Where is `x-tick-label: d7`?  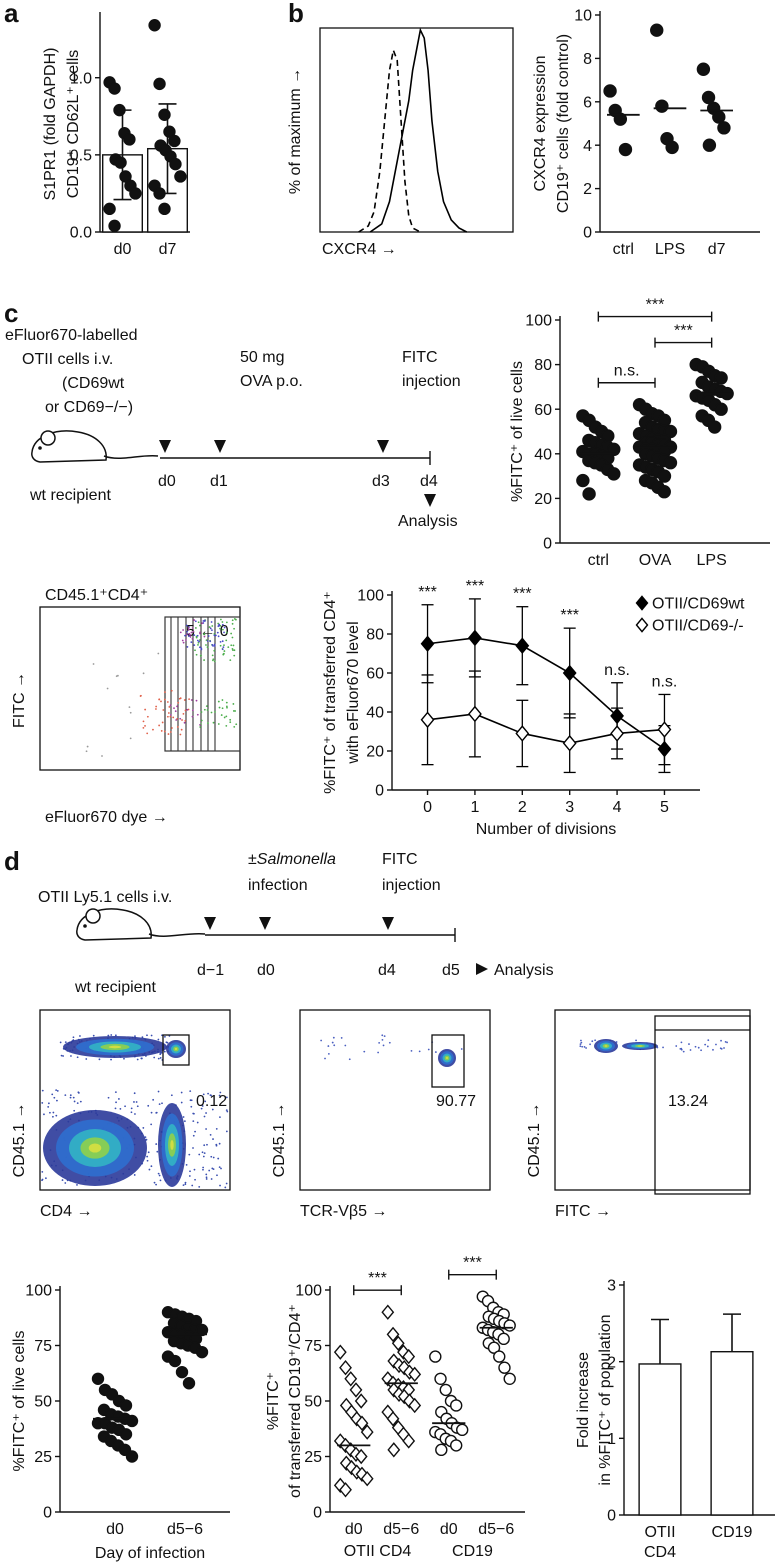 x-tick-label: d7 is located at coordinates (168, 249).